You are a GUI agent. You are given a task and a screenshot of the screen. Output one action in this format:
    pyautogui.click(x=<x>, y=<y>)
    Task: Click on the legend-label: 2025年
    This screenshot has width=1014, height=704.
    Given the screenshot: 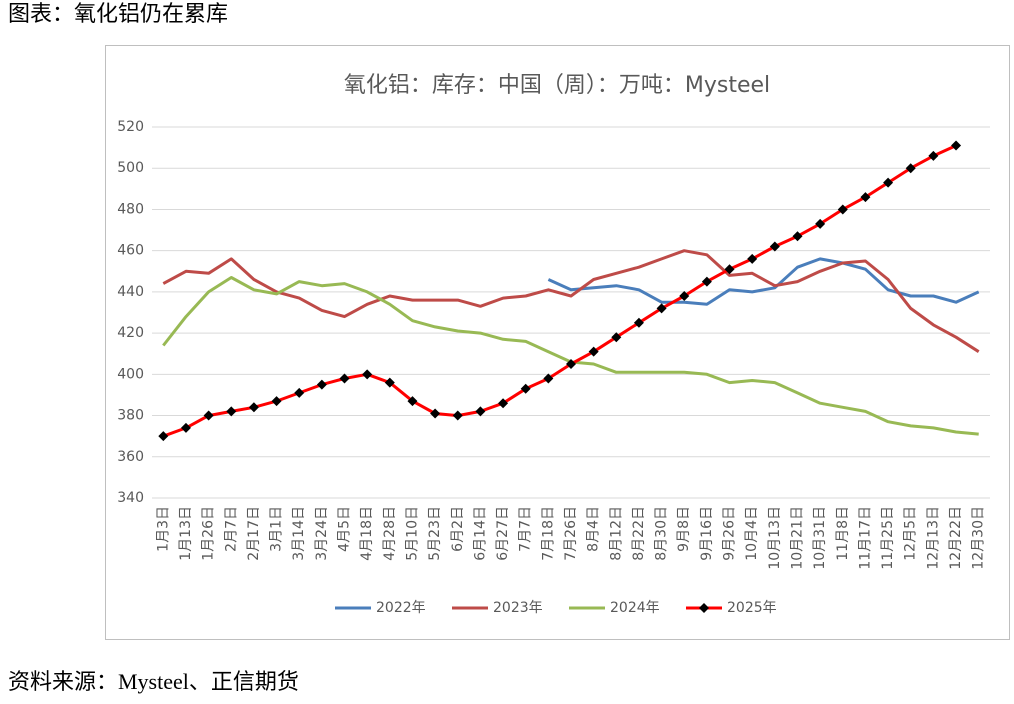 What is the action you would take?
    pyautogui.click(x=752, y=608)
    